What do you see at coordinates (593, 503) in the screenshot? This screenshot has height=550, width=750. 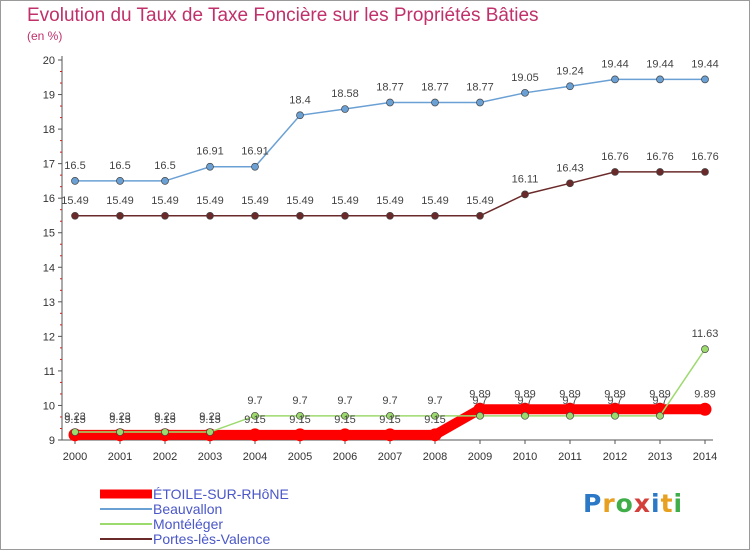 I see `logo-letter: P` at bounding box center [593, 503].